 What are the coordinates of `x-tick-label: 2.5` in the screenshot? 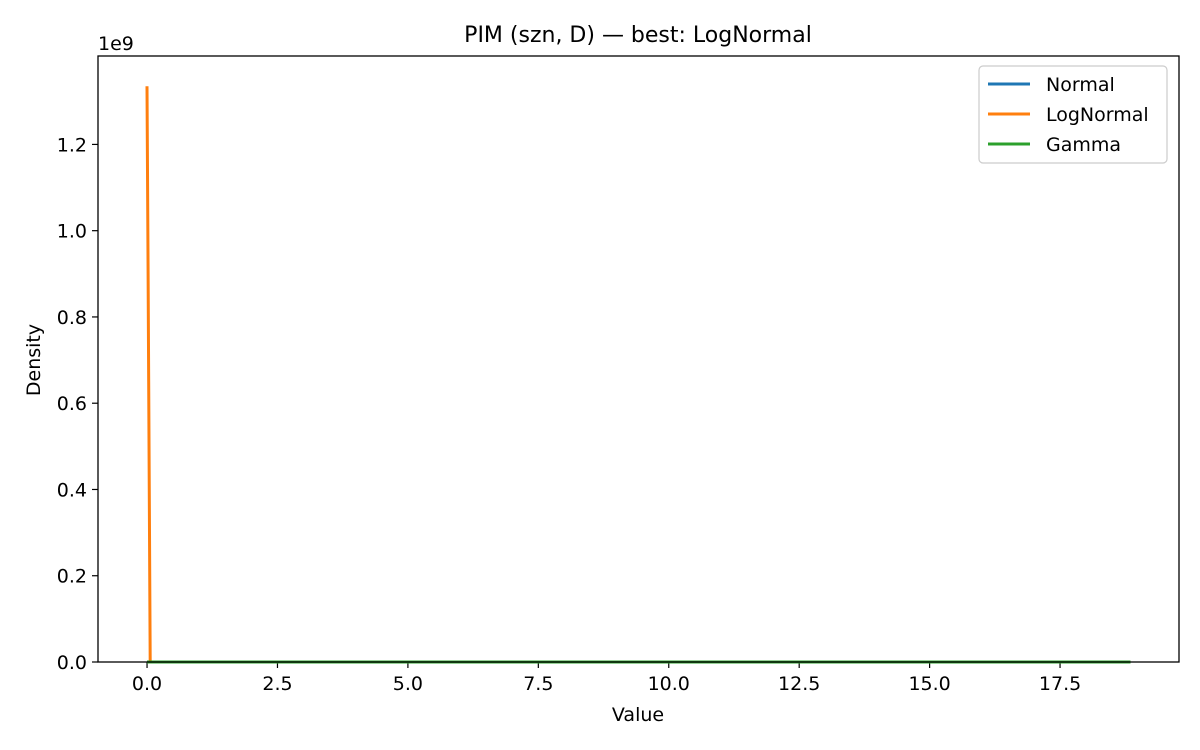 It's located at (277, 684).